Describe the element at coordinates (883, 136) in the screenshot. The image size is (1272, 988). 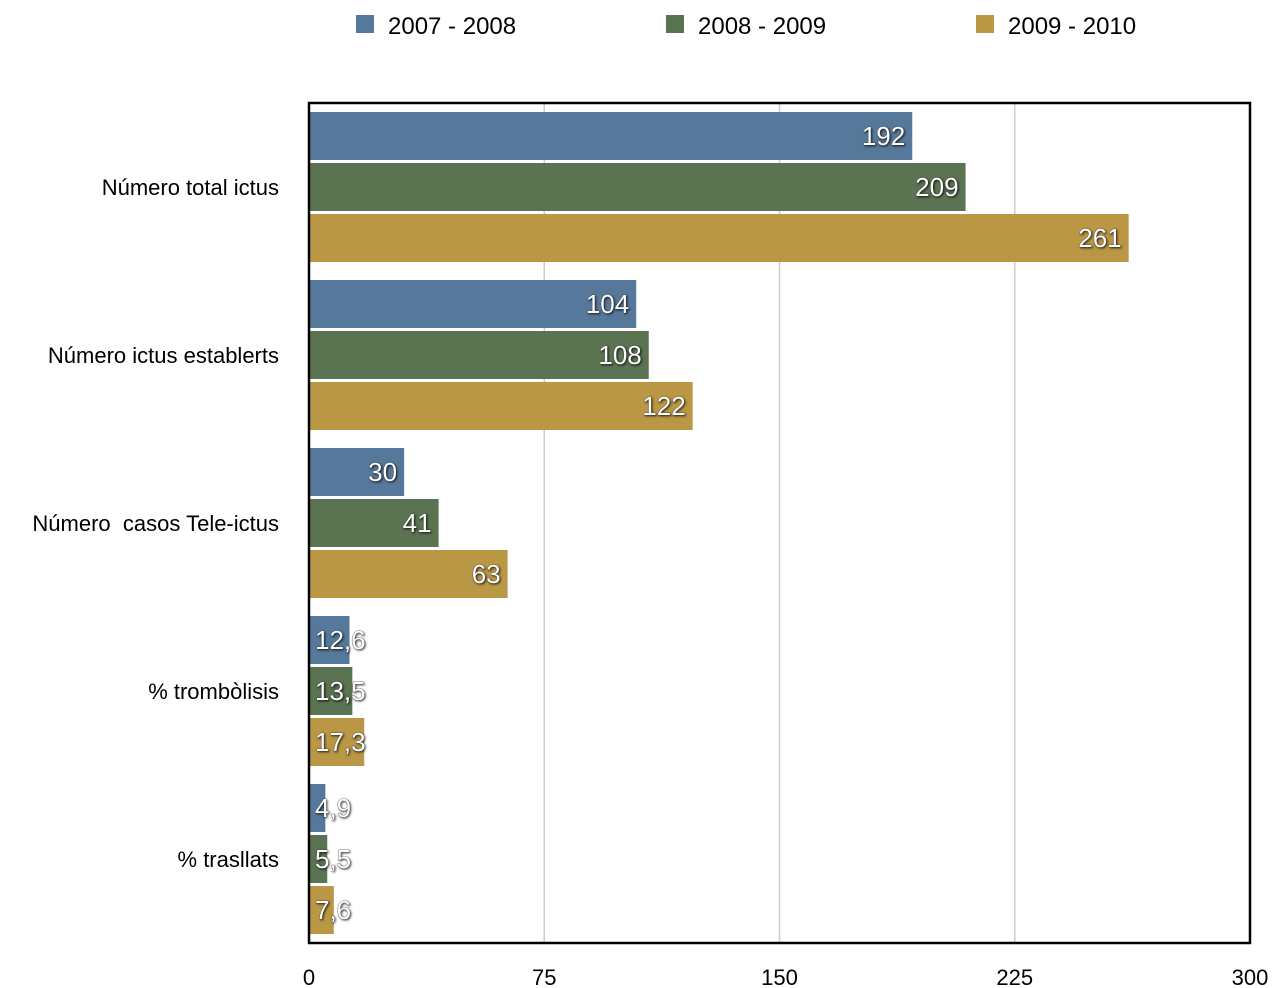
I see `data-label: 192` at that location.